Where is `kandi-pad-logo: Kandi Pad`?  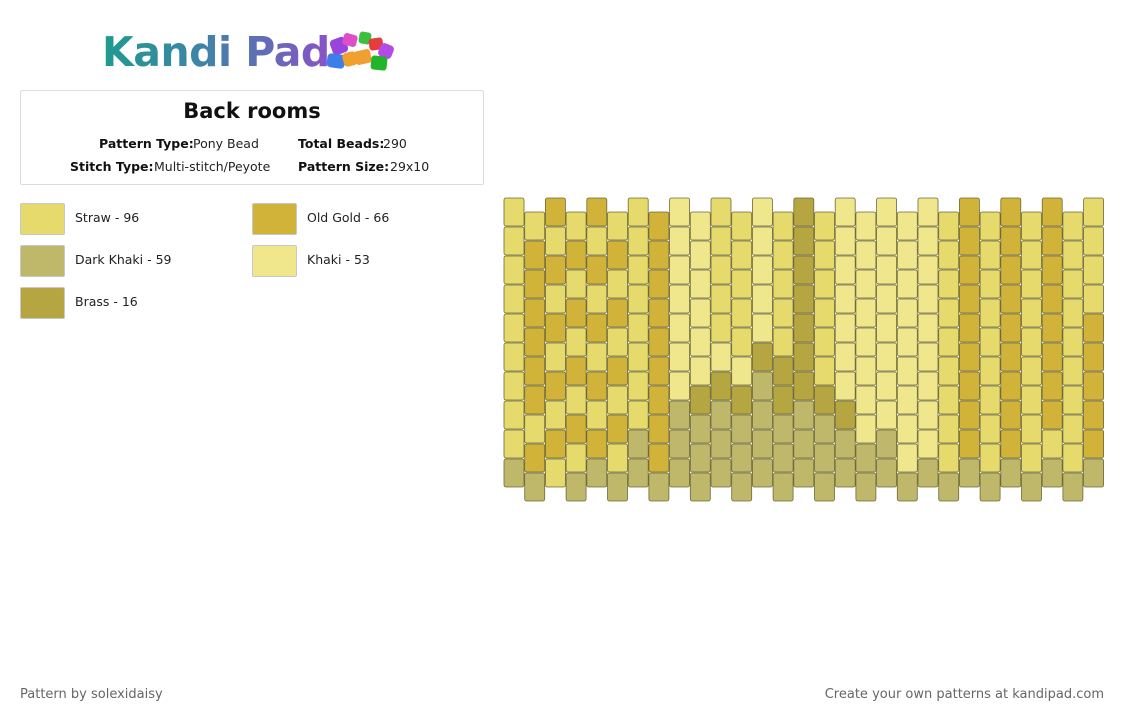 kandi-pad-logo: Kandi Pad is located at coordinates (255, 51).